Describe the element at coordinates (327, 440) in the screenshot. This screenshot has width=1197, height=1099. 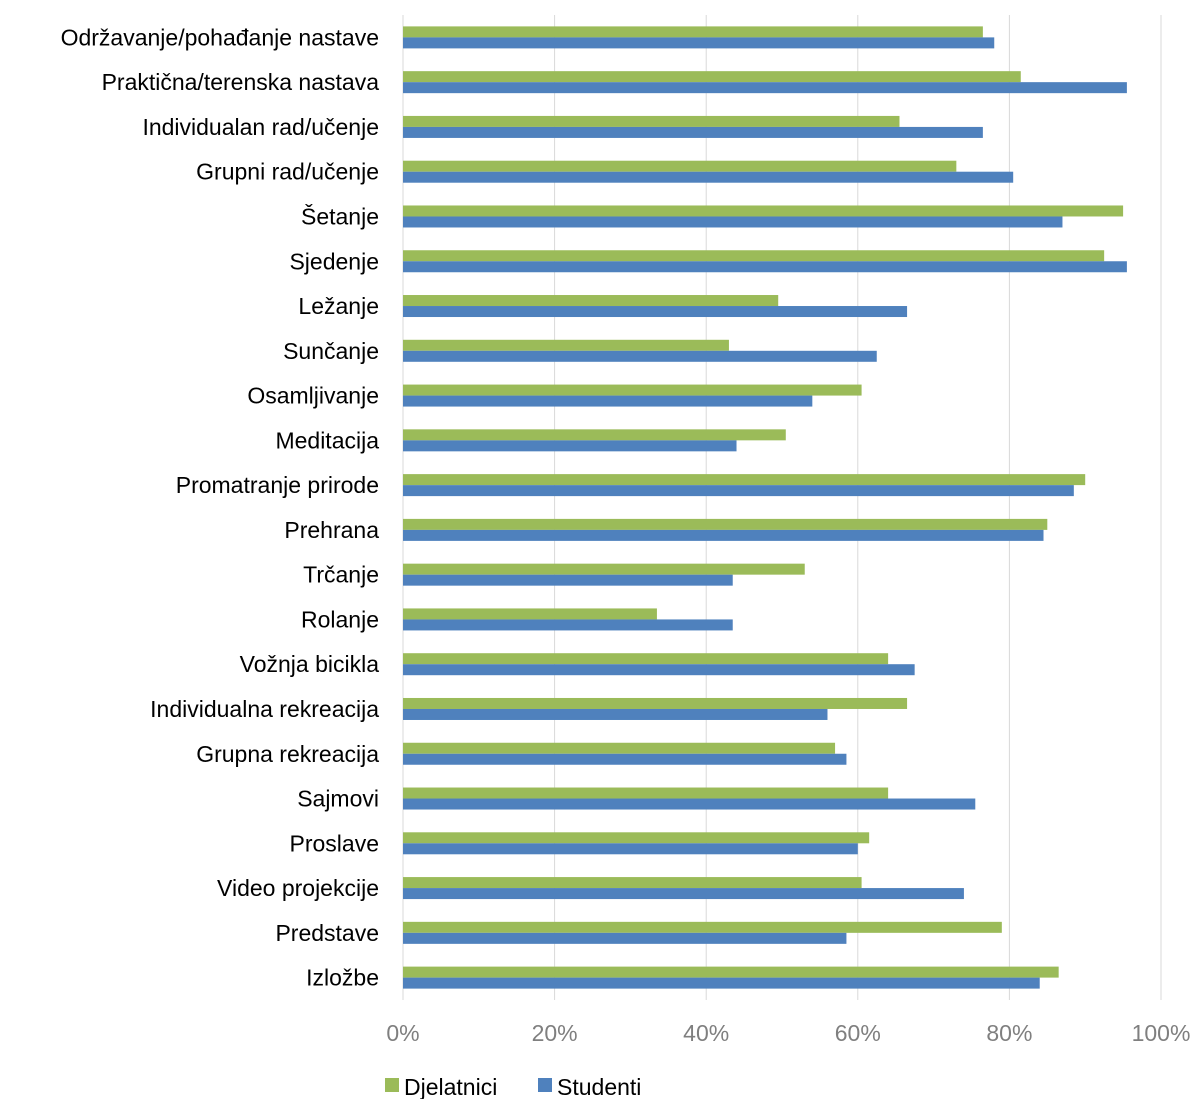
I see `category-label: Meditacija` at that location.